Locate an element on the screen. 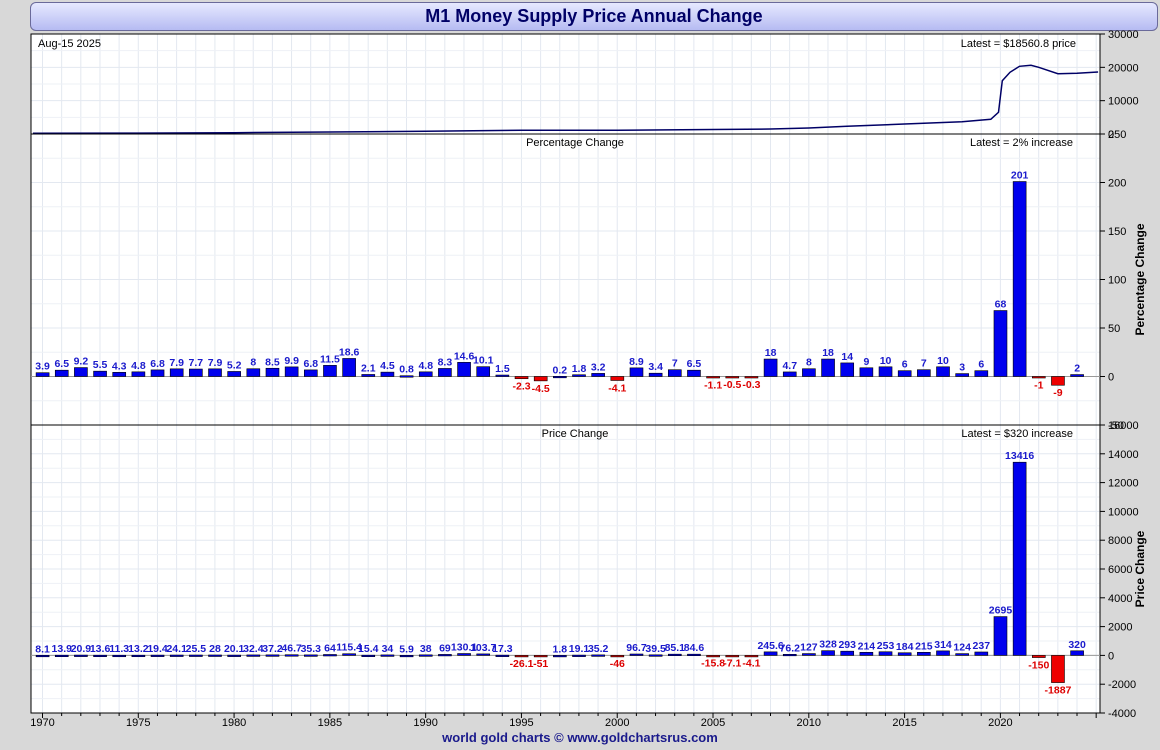 The width and height of the screenshot is (1160, 750). data-label: 20.1 is located at coordinates (234, 649).